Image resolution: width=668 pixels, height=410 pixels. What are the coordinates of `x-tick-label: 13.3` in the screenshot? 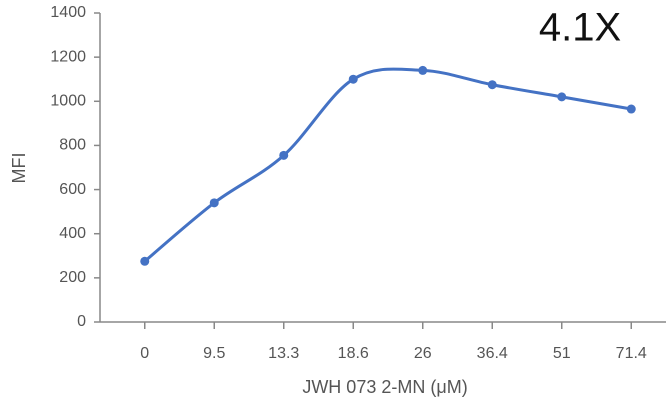 It's located at (283, 353).